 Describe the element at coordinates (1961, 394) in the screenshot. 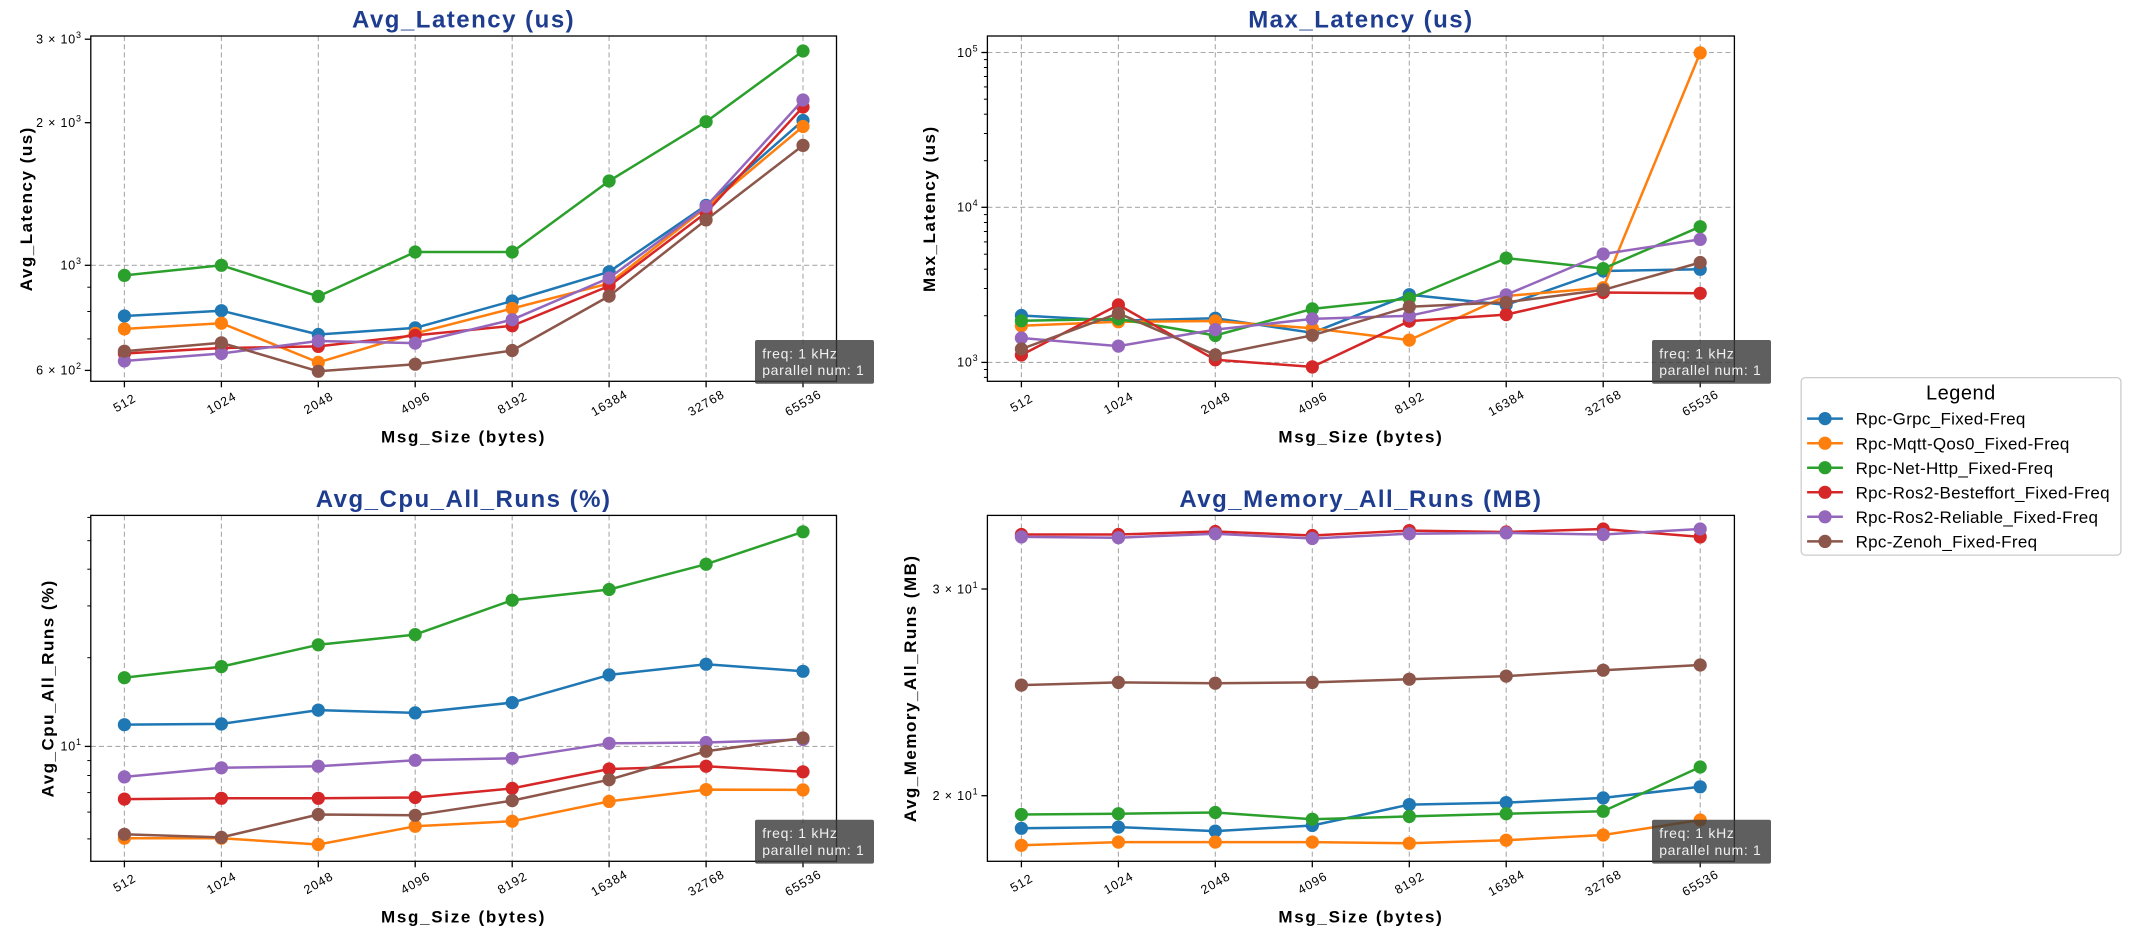

I see `svg-text: Legend` at that location.